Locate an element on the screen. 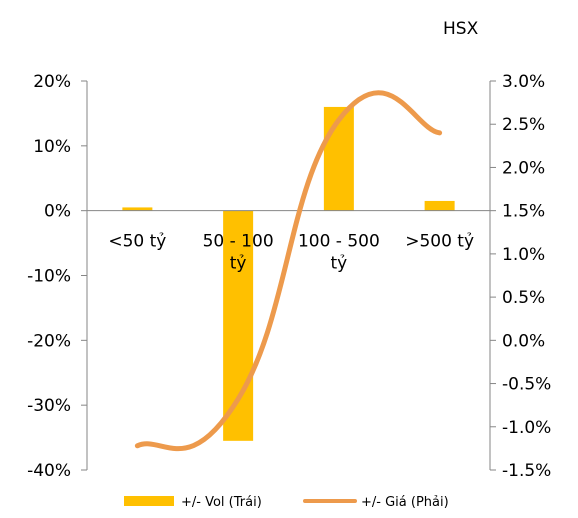 The height and width of the screenshot is (518, 578). left-axis-tick-label: 10% is located at coordinates (52, 147).